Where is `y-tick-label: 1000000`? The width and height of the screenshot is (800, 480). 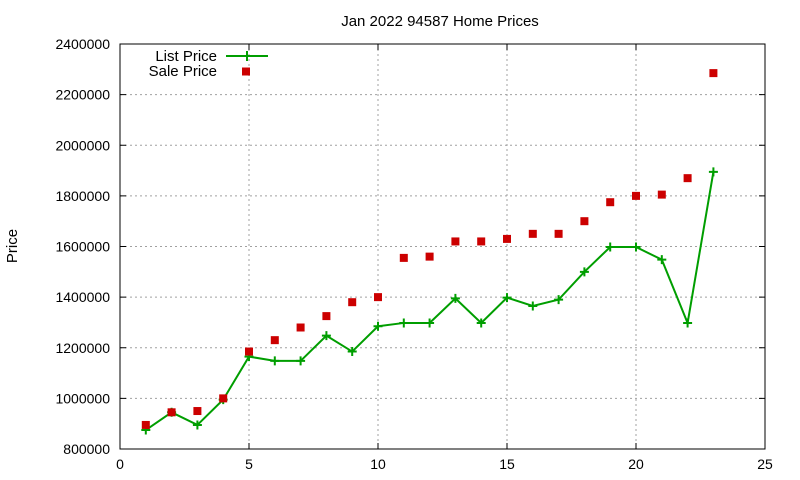 y-tick-label: 1000000 is located at coordinates (82, 398).